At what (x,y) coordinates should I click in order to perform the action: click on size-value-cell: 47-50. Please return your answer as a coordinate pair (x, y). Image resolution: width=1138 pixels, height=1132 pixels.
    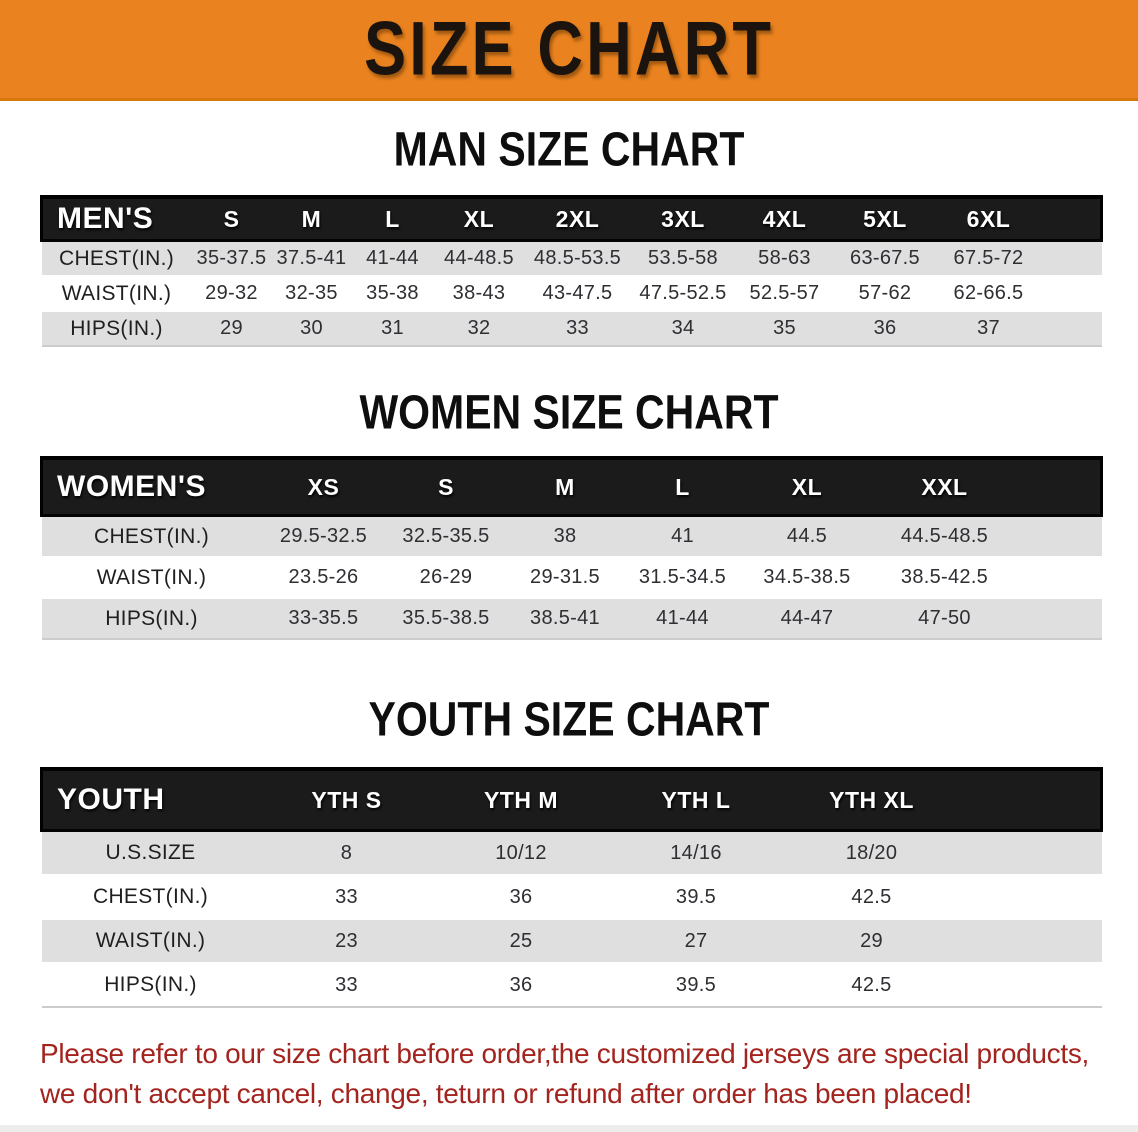
    Looking at the image, I should click on (944, 618).